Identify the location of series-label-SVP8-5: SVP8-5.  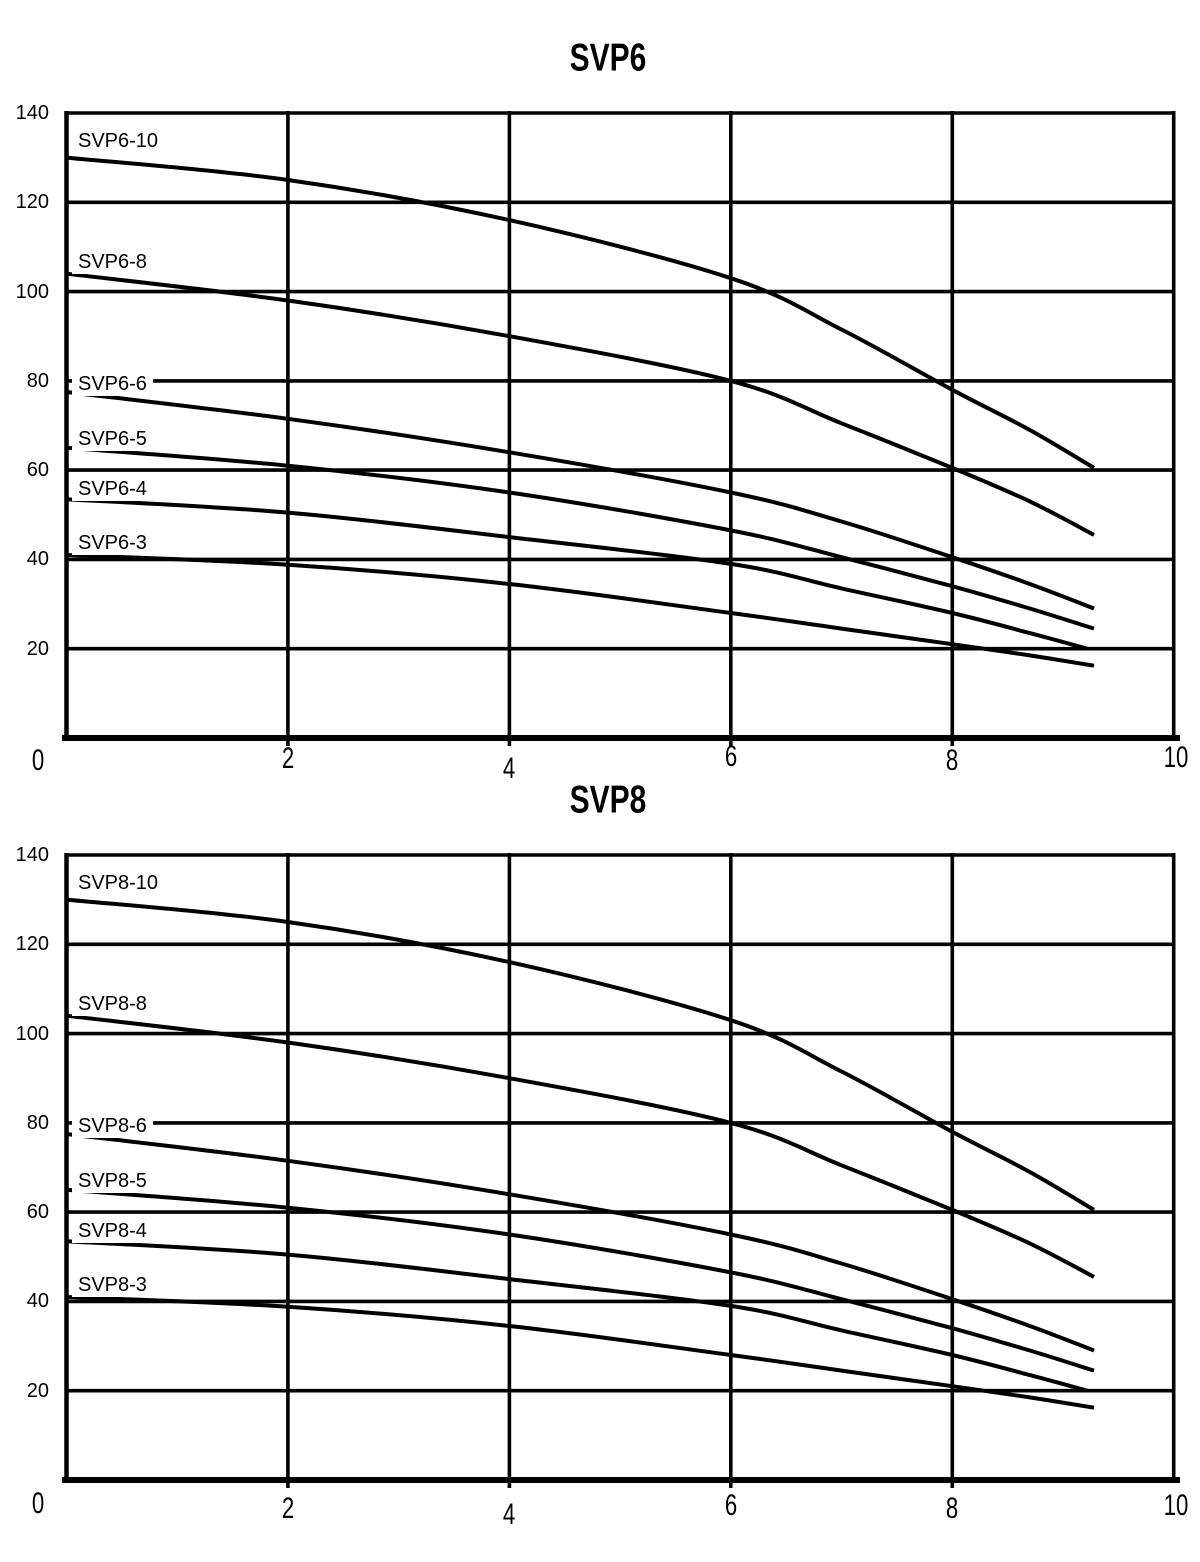
(112, 1180).